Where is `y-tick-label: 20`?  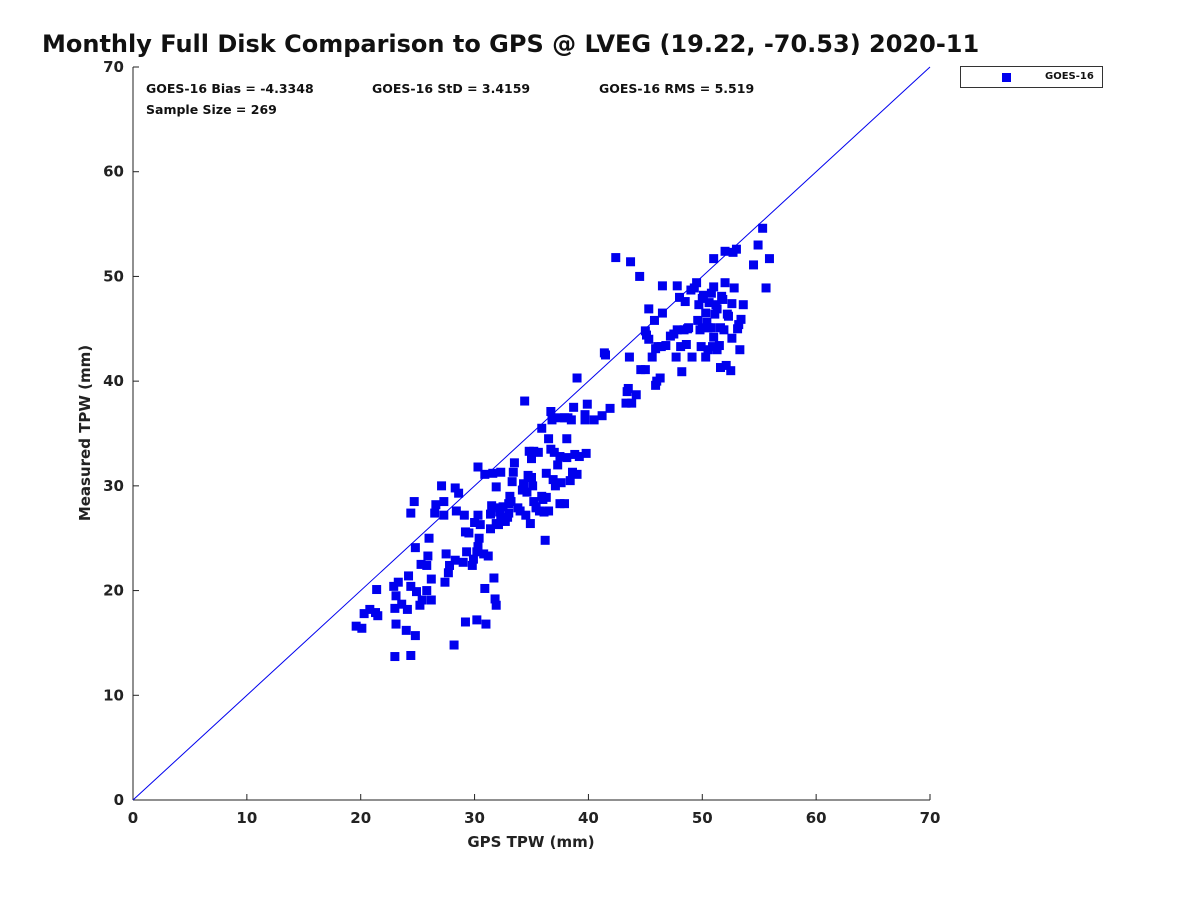
y-tick-label: 20 is located at coordinates (113, 591).